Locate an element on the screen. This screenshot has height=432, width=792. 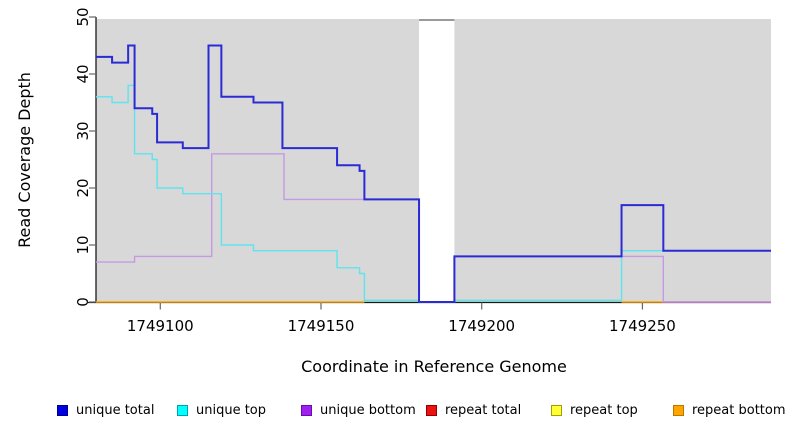
legend-label: unique total is located at coordinates (115, 410).